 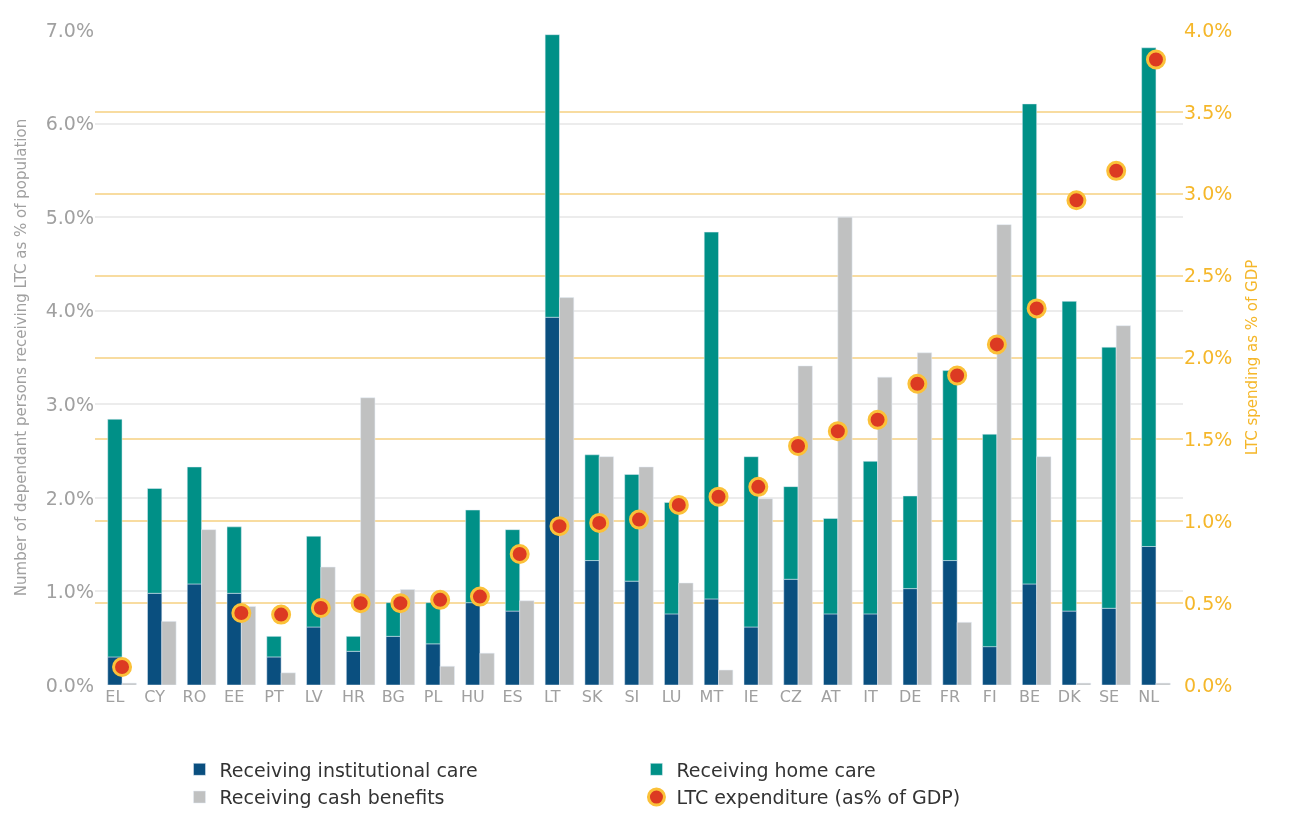 What do you see at coordinates (950, 696) in the screenshot?
I see `x-tick-label: FR` at bounding box center [950, 696].